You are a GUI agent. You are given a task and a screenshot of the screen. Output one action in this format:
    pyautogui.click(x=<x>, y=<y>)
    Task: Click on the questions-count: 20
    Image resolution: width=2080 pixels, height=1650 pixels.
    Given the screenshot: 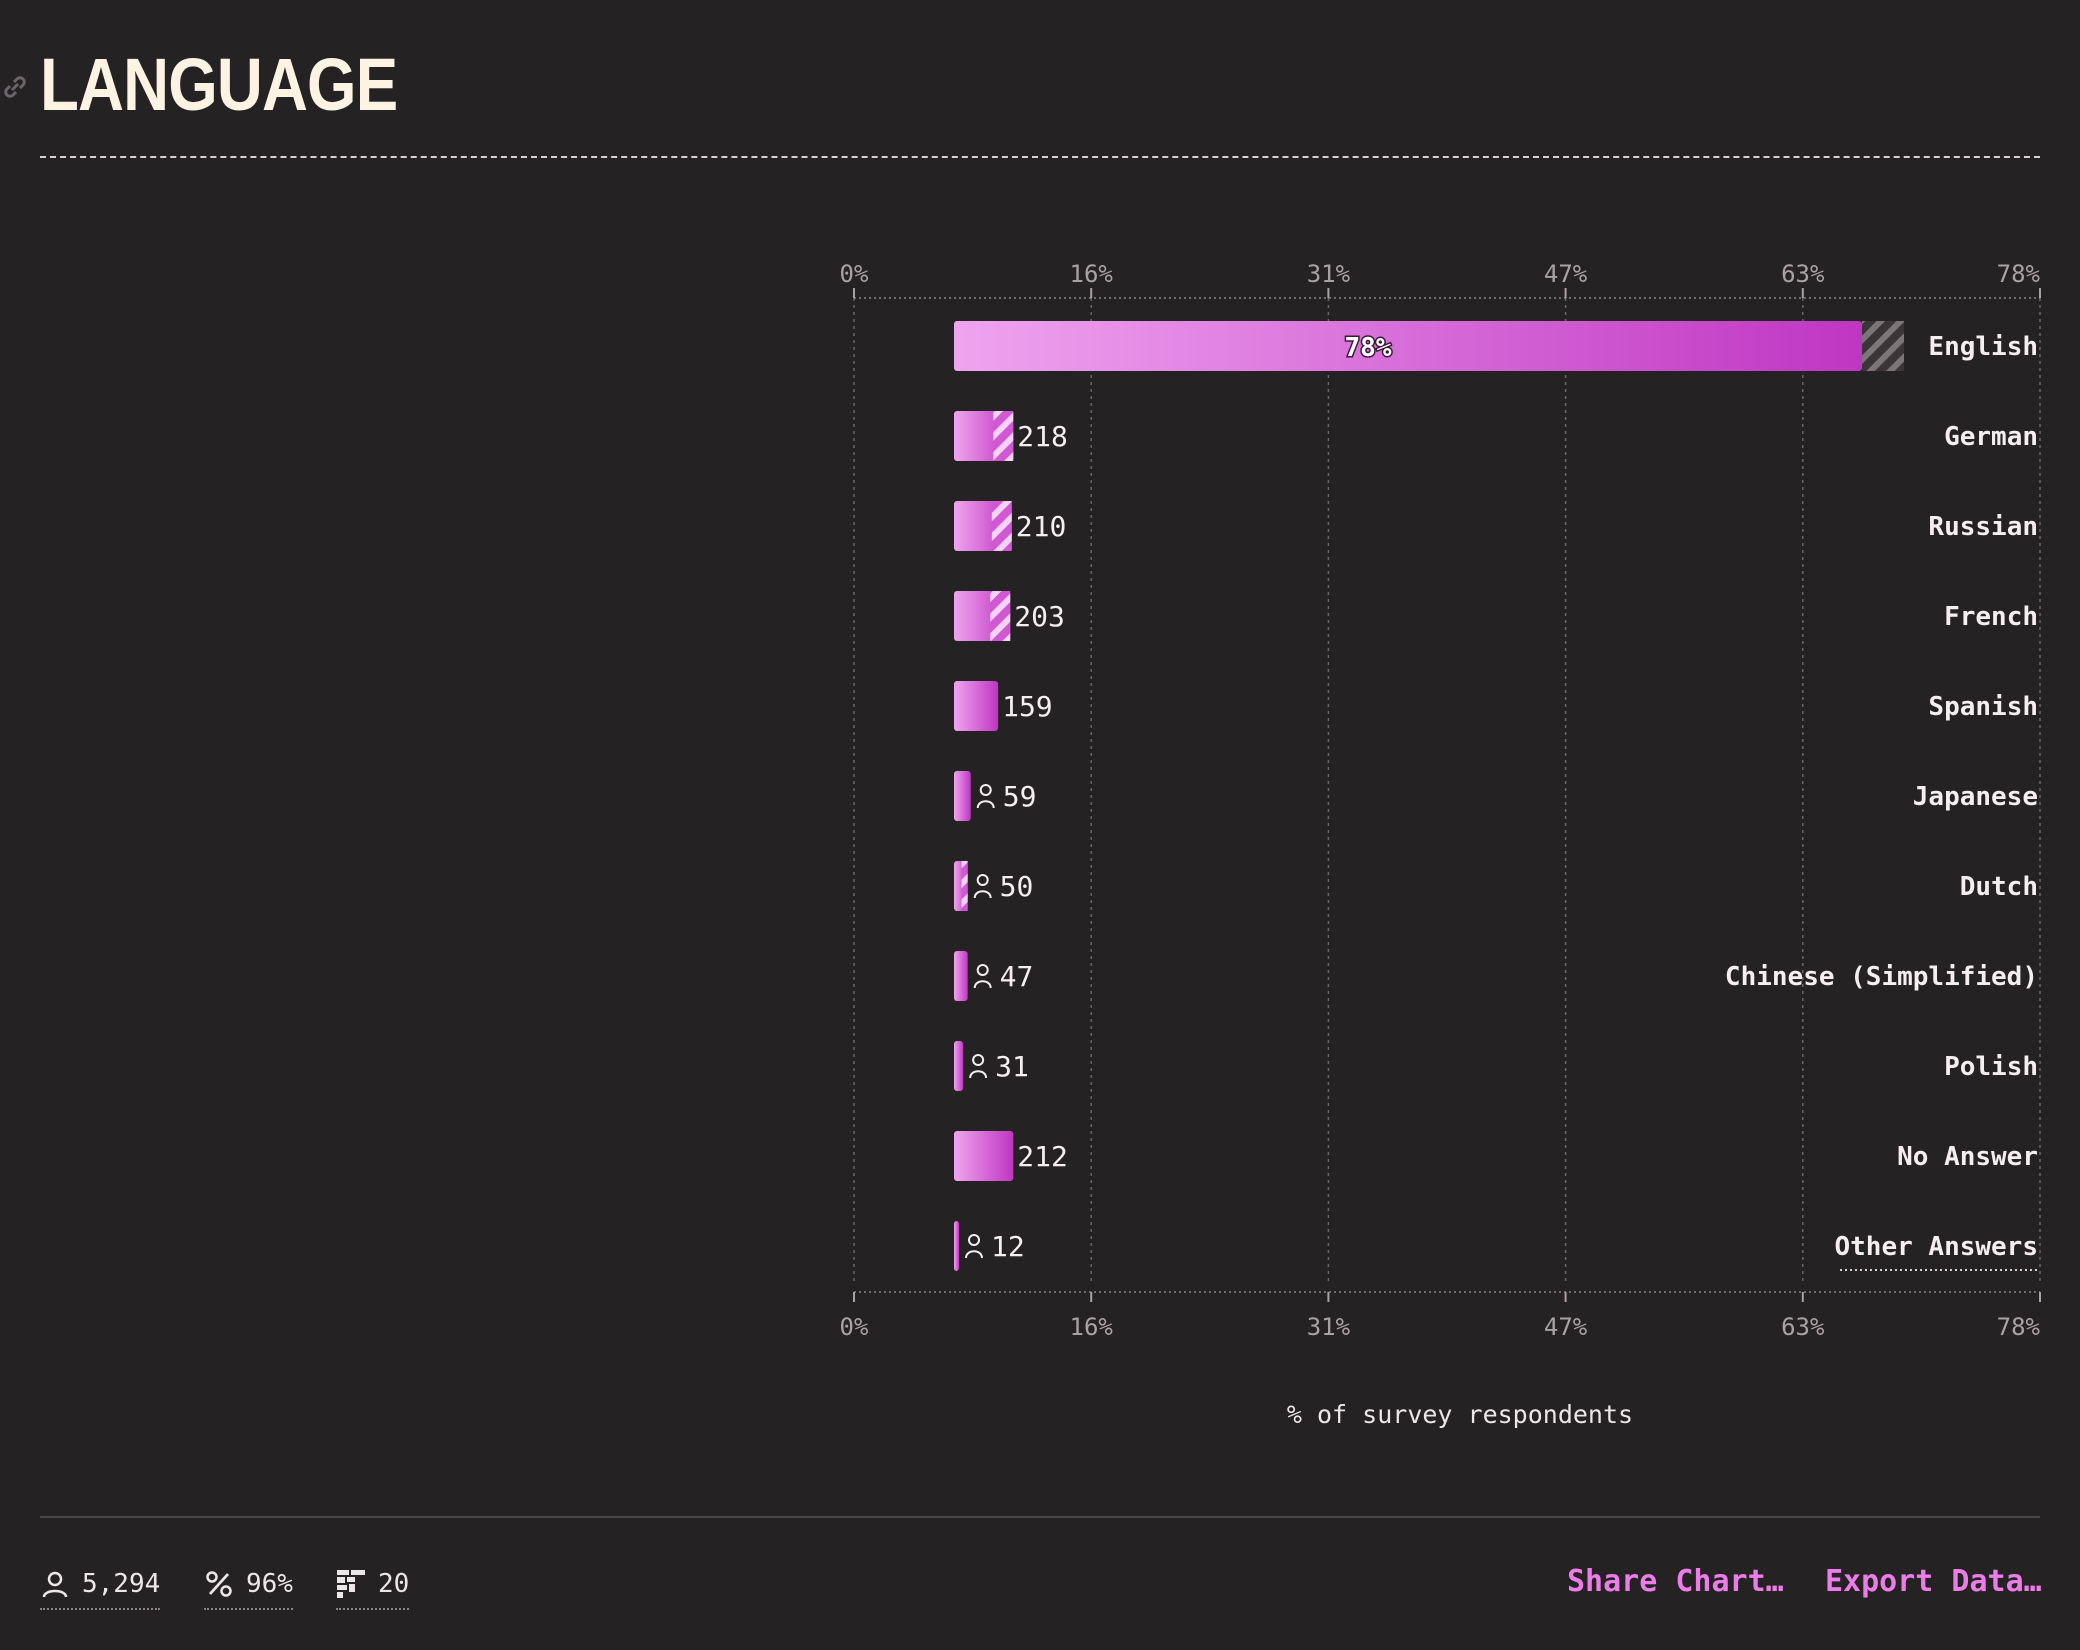 What is the action you would take?
    pyautogui.click(x=394, y=1584)
    